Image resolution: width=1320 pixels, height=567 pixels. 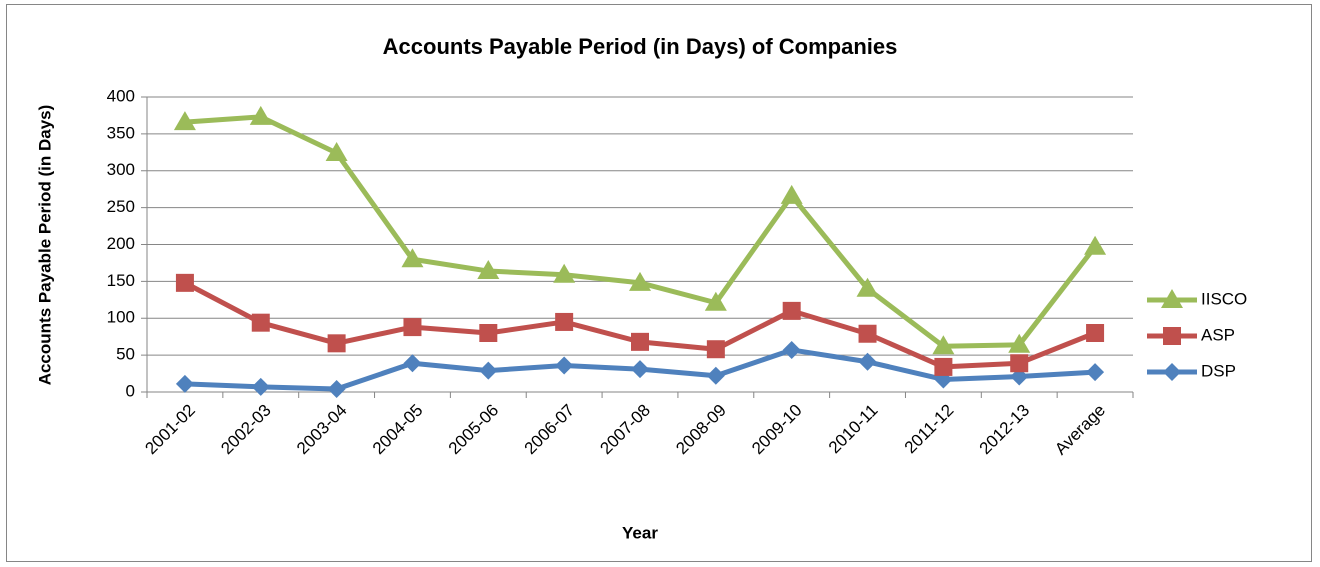 I want to click on x-axis-title: Year, so click(x=640, y=532).